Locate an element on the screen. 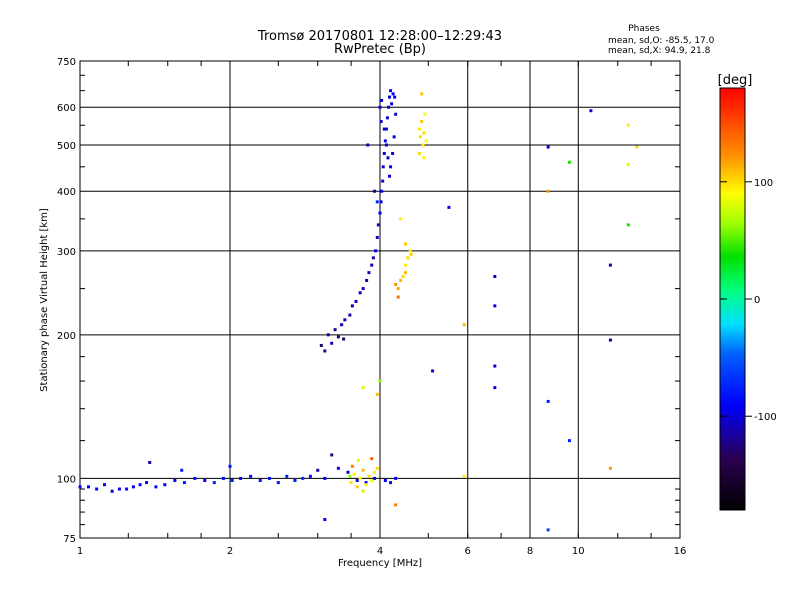 This screenshot has height=600, width=800. y-tick-label: 500 is located at coordinates (66, 146).